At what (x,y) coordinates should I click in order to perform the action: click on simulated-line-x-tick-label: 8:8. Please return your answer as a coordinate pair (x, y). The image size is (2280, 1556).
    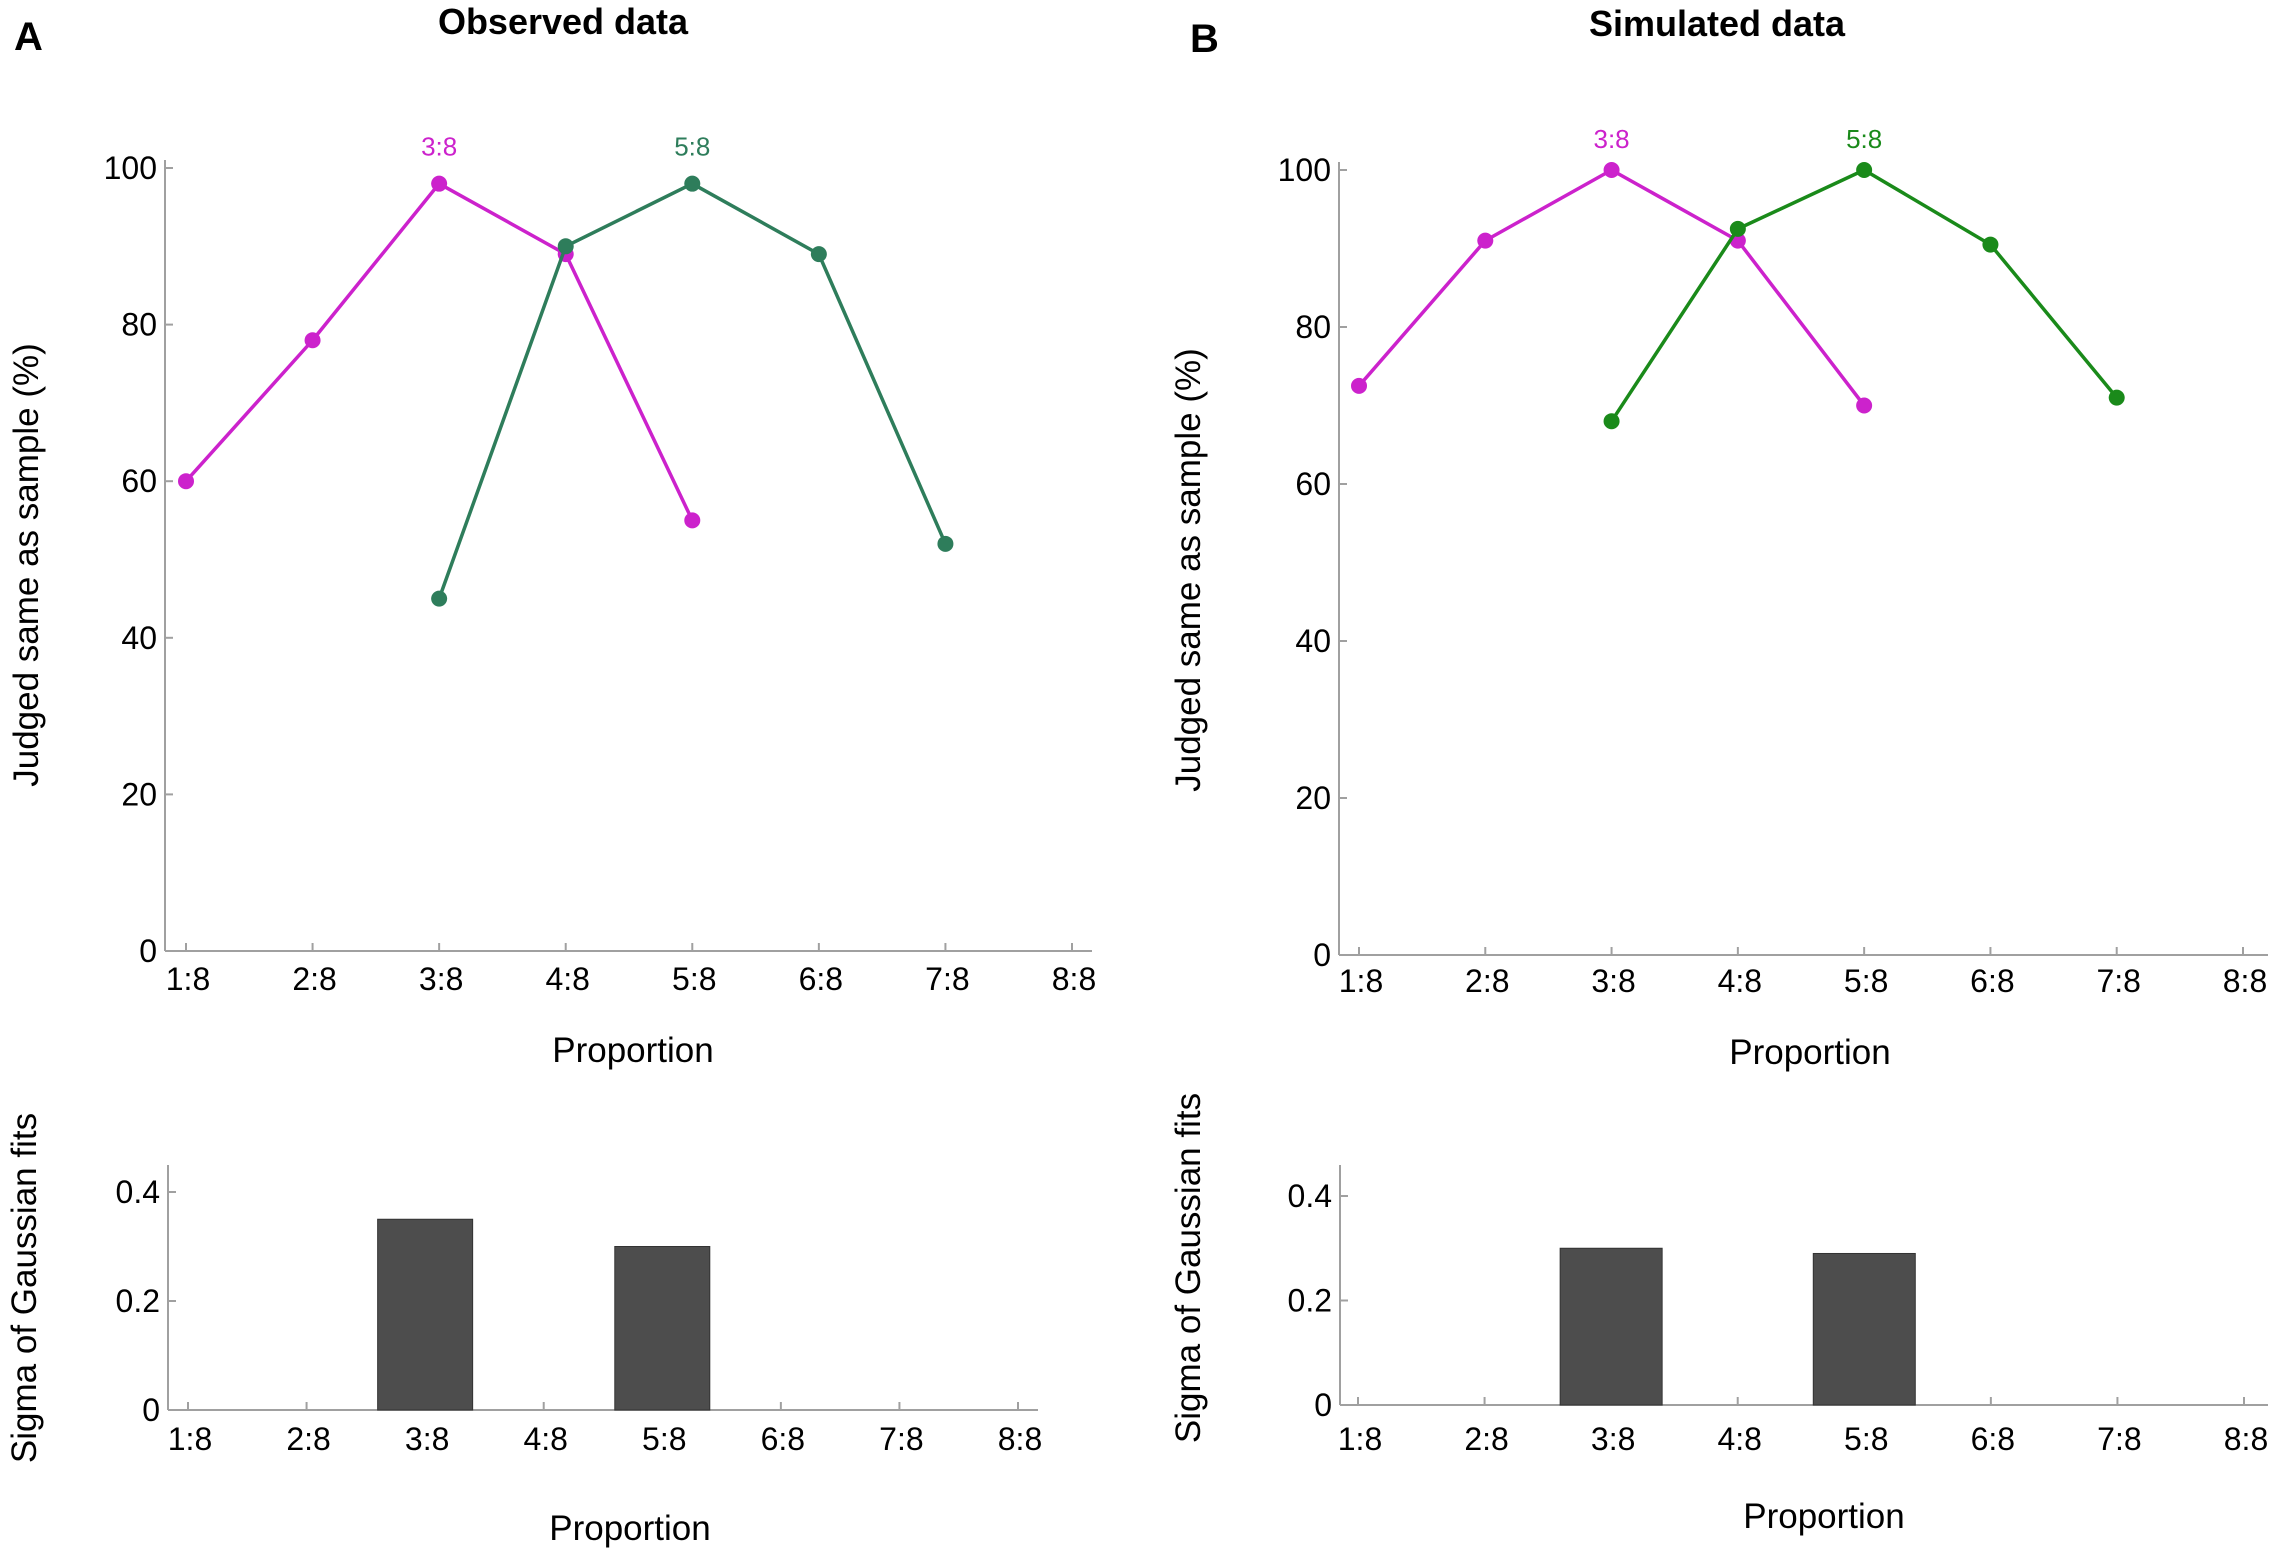
    Looking at the image, I should click on (2245, 981).